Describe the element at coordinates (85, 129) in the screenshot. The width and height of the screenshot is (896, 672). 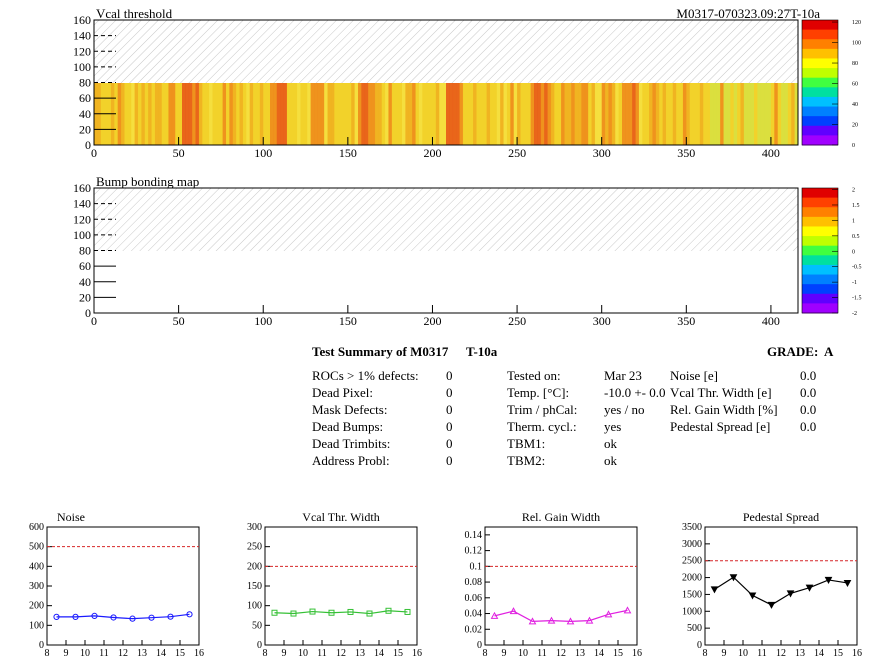
I see `y-tick-label: 20` at that location.